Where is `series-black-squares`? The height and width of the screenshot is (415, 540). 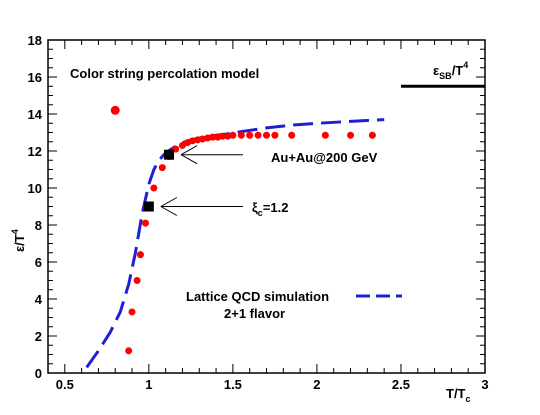 series-black-squares is located at coordinates (159, 180).